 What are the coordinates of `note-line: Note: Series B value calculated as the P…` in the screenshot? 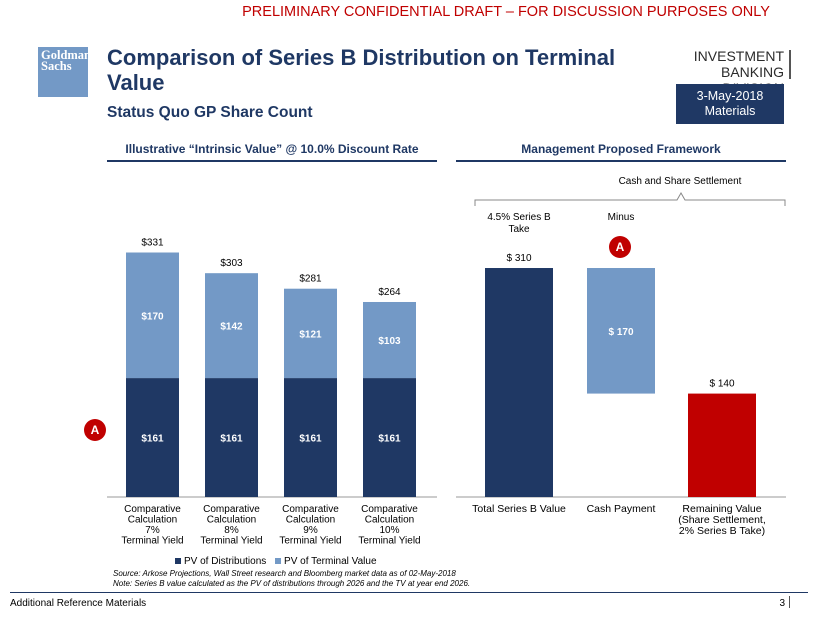 It's located at (292, 583).